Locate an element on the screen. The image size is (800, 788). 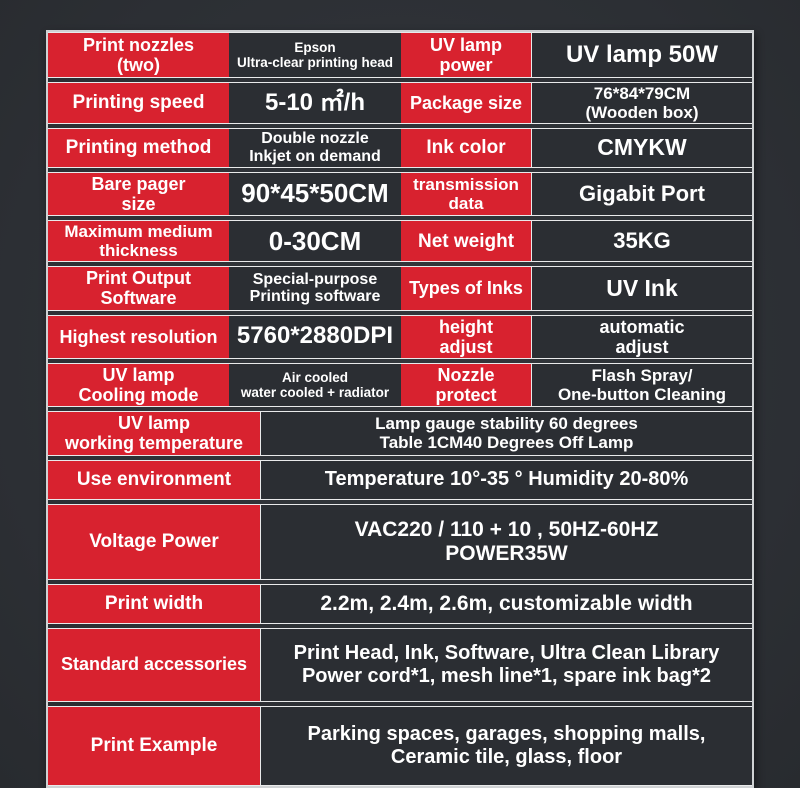
spec-value: Epson Ultra-clear printing head is located at coordinates (315, 55).